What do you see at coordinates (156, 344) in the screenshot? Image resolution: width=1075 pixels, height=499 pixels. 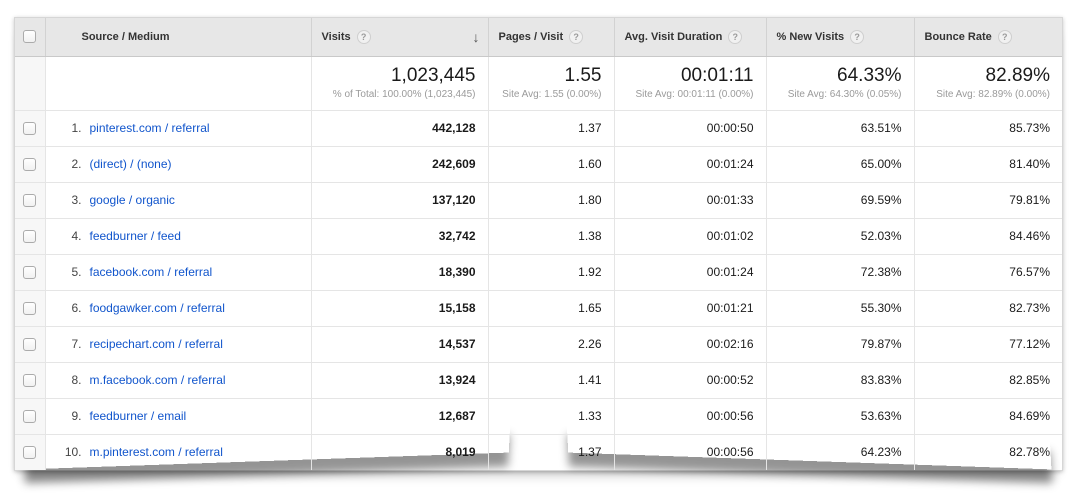 I see `source-medium-link: recipechart.com / referral` at bounding box center [156, 344].